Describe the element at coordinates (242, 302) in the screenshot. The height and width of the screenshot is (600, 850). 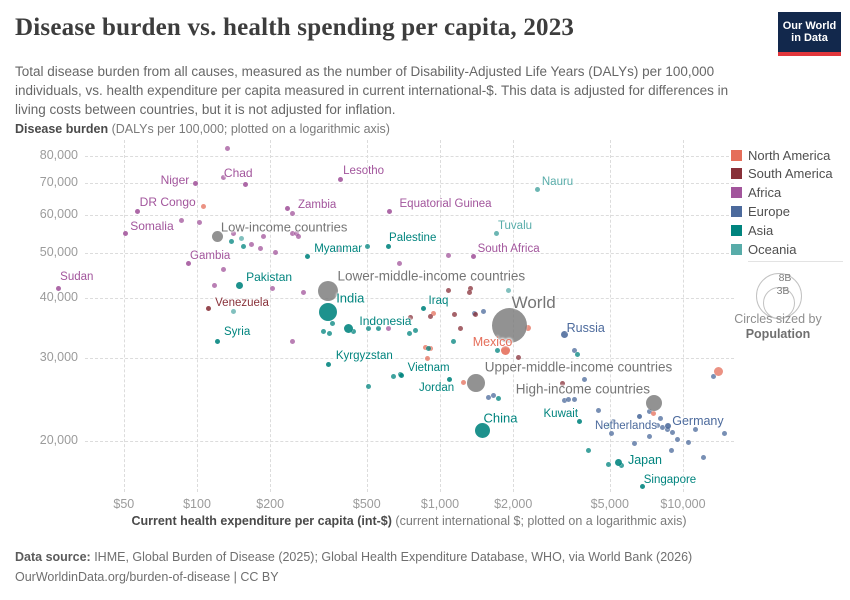
I see `country-label-venezuela: Venezuela` at that location.